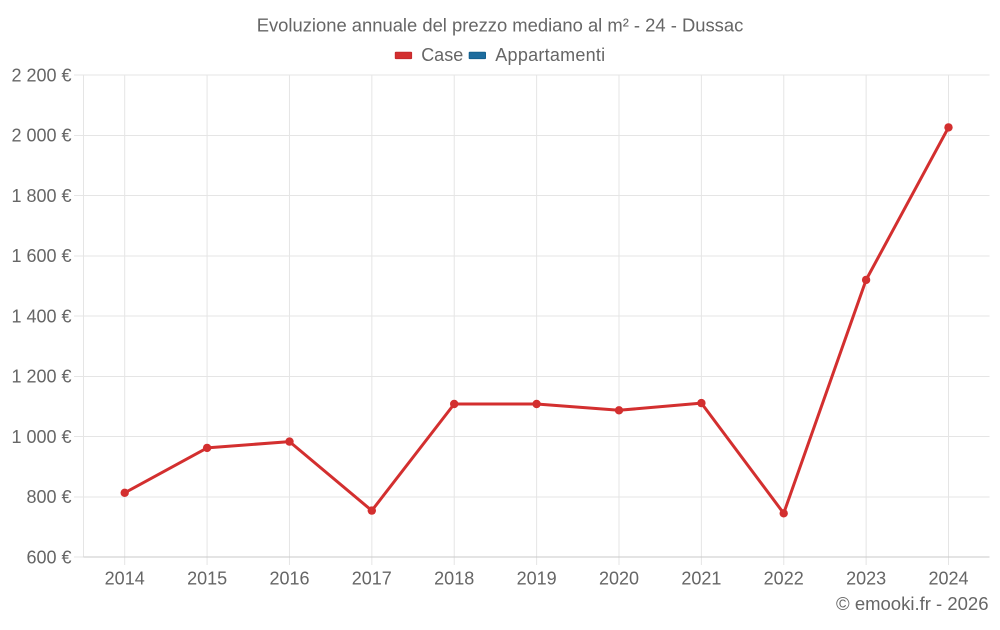  I want to click on svg-text: Appartamenti, so click(550, 55).